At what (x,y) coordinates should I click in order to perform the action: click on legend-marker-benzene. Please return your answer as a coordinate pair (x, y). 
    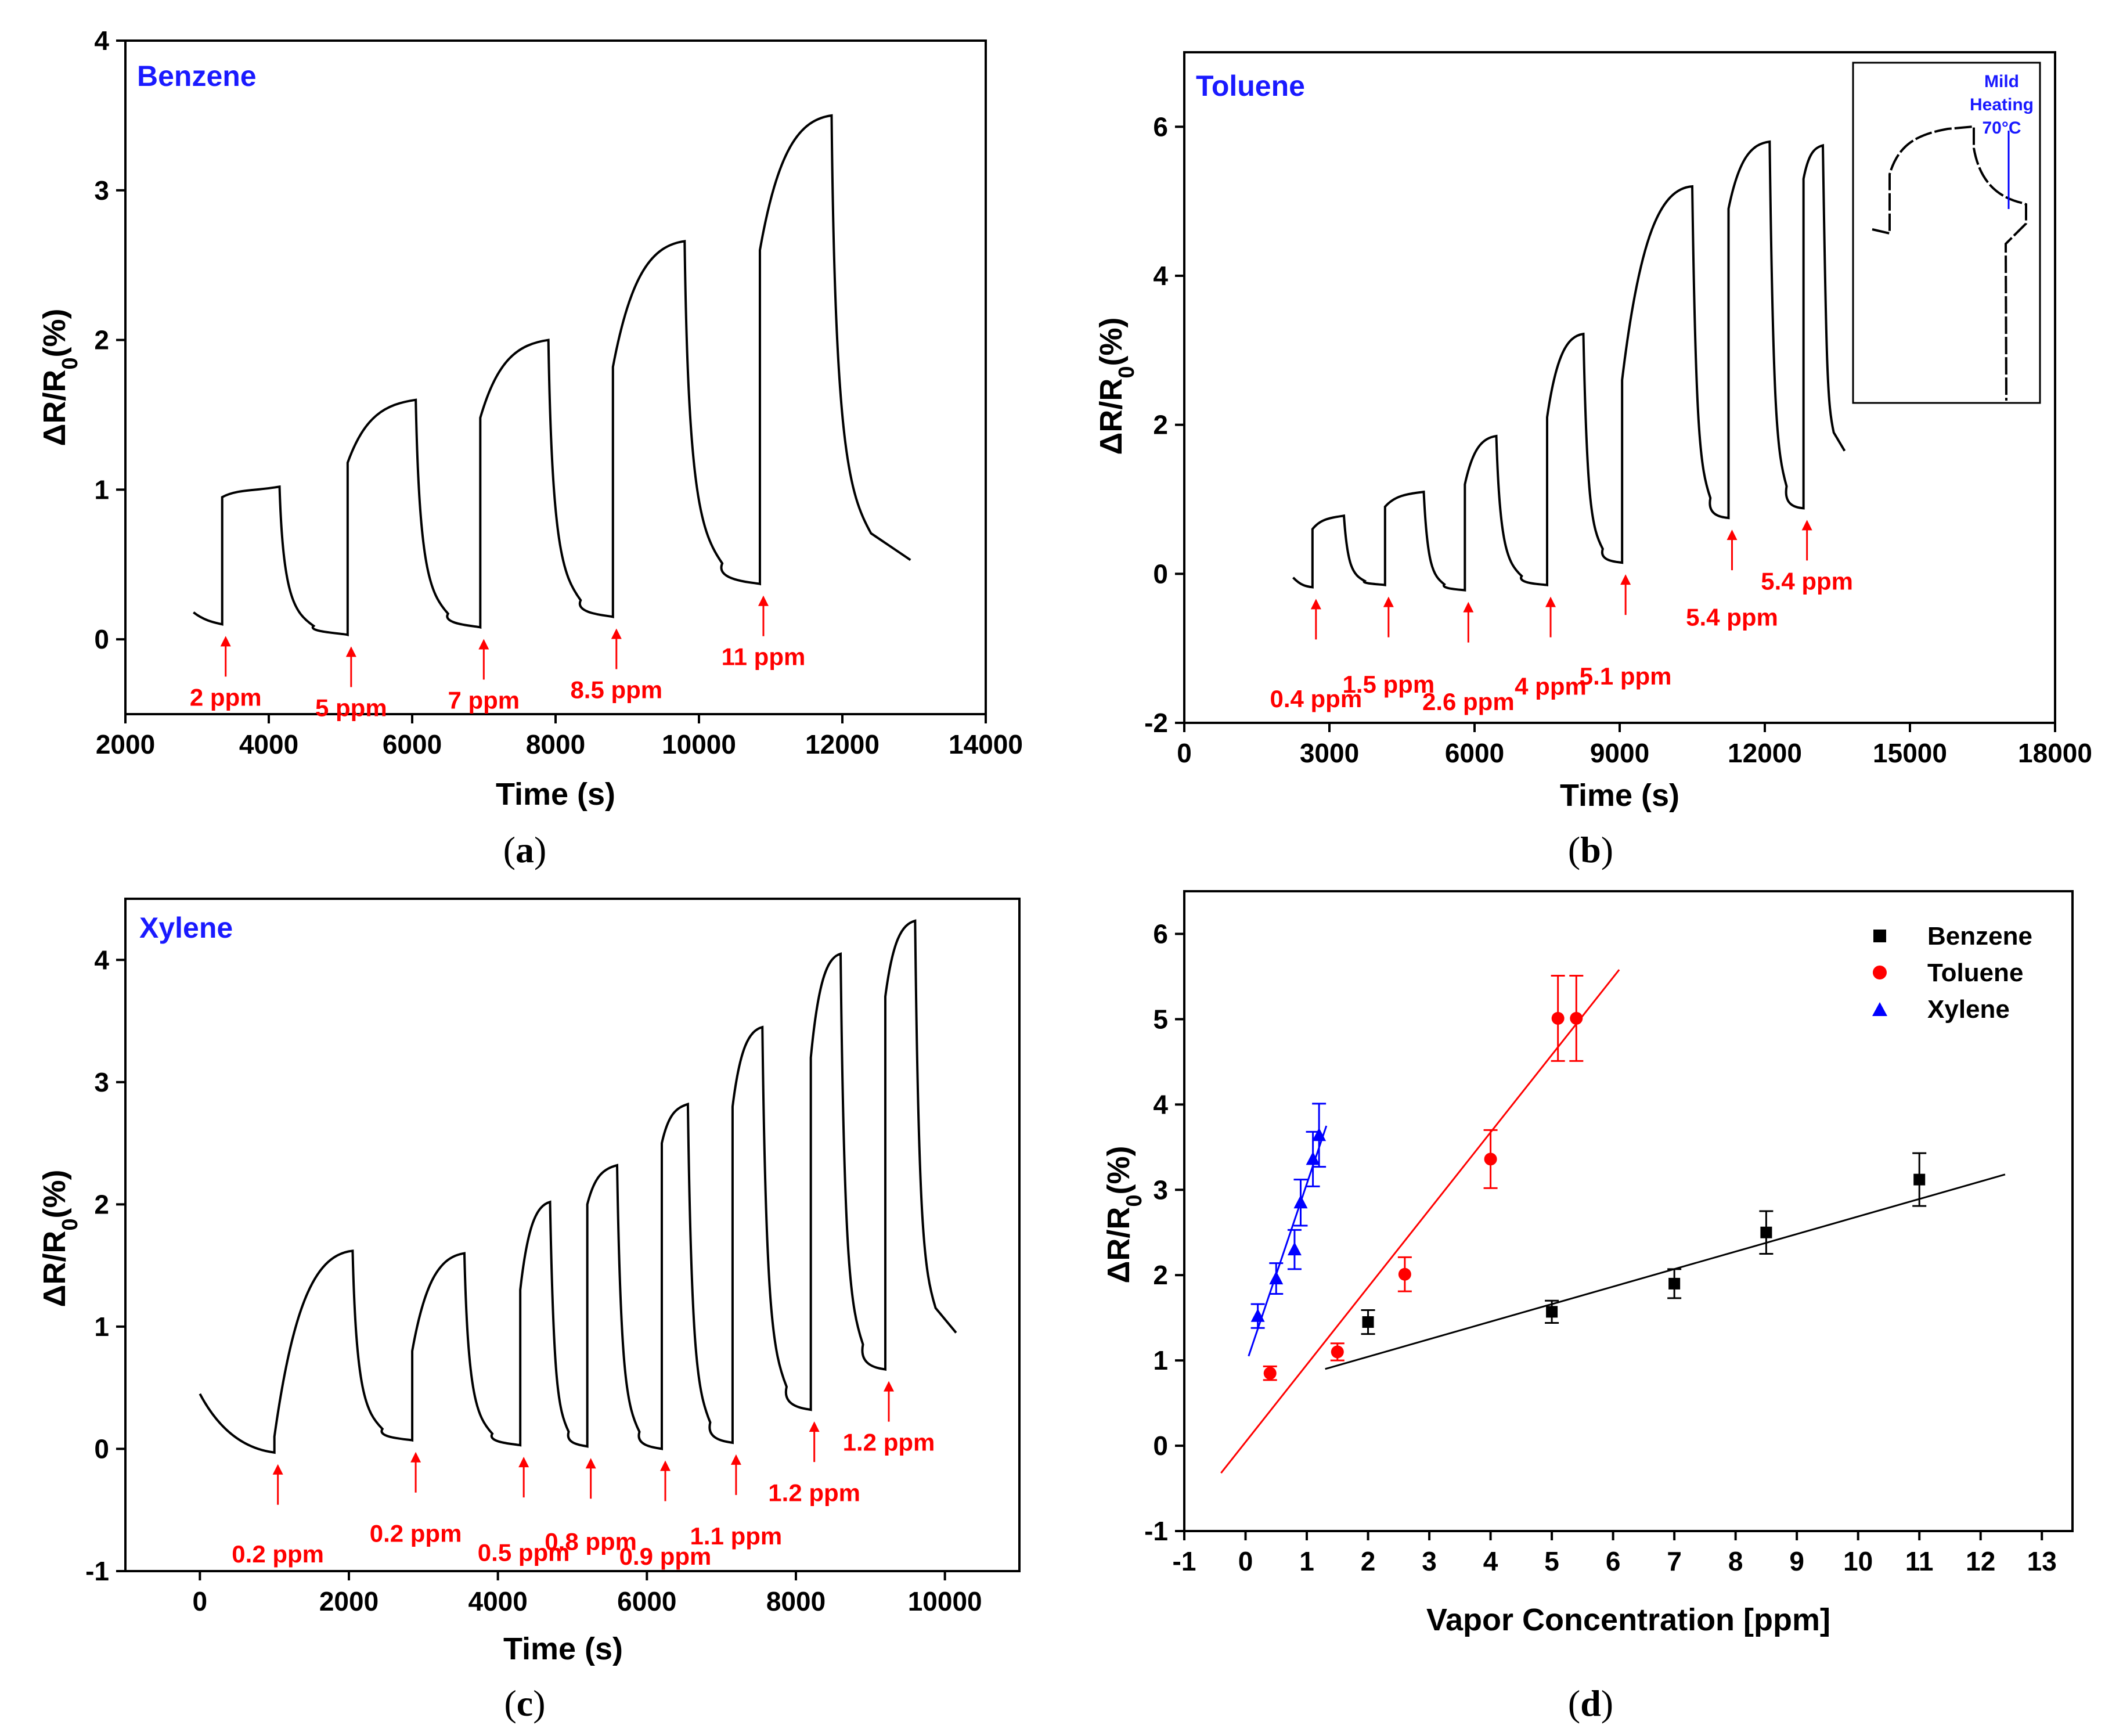
    Looking at the image, I should click on (1880, 936).